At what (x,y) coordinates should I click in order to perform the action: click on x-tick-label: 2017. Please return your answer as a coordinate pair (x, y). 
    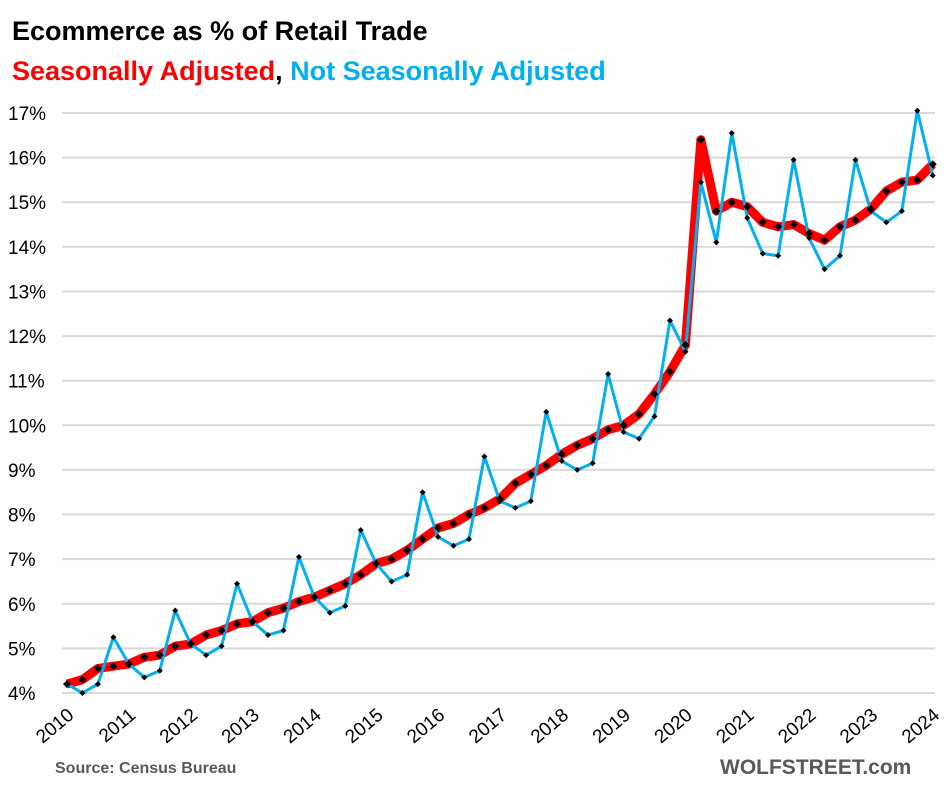
    Looking at the image, I should click on (488, 726).